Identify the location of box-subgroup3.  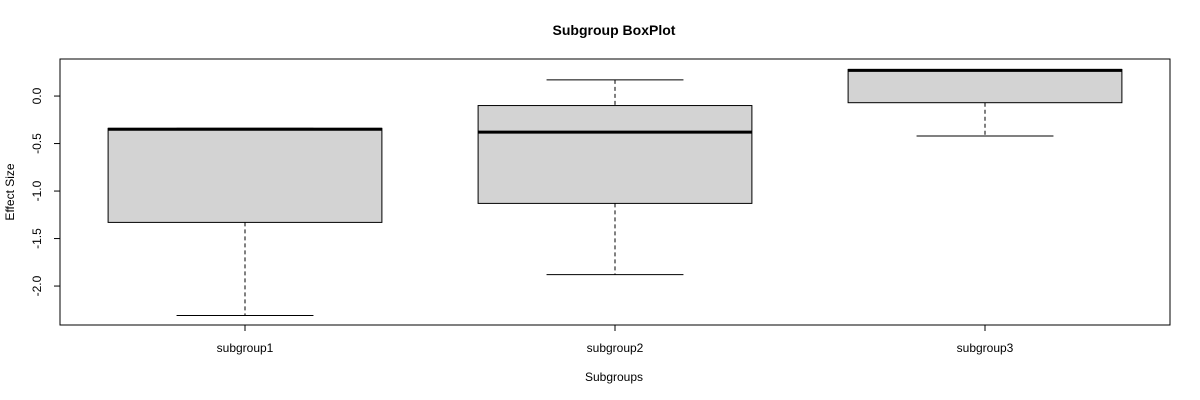
(985, 102).